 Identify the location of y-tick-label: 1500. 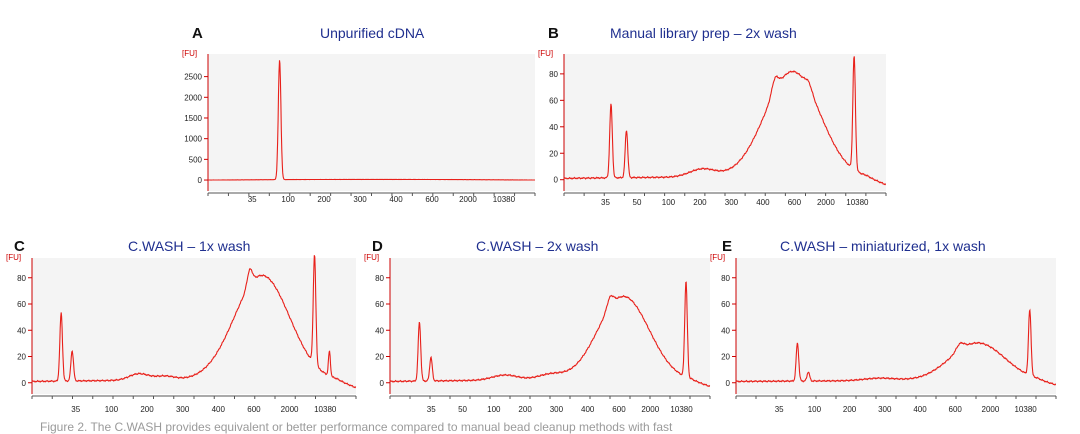
(193, 118).